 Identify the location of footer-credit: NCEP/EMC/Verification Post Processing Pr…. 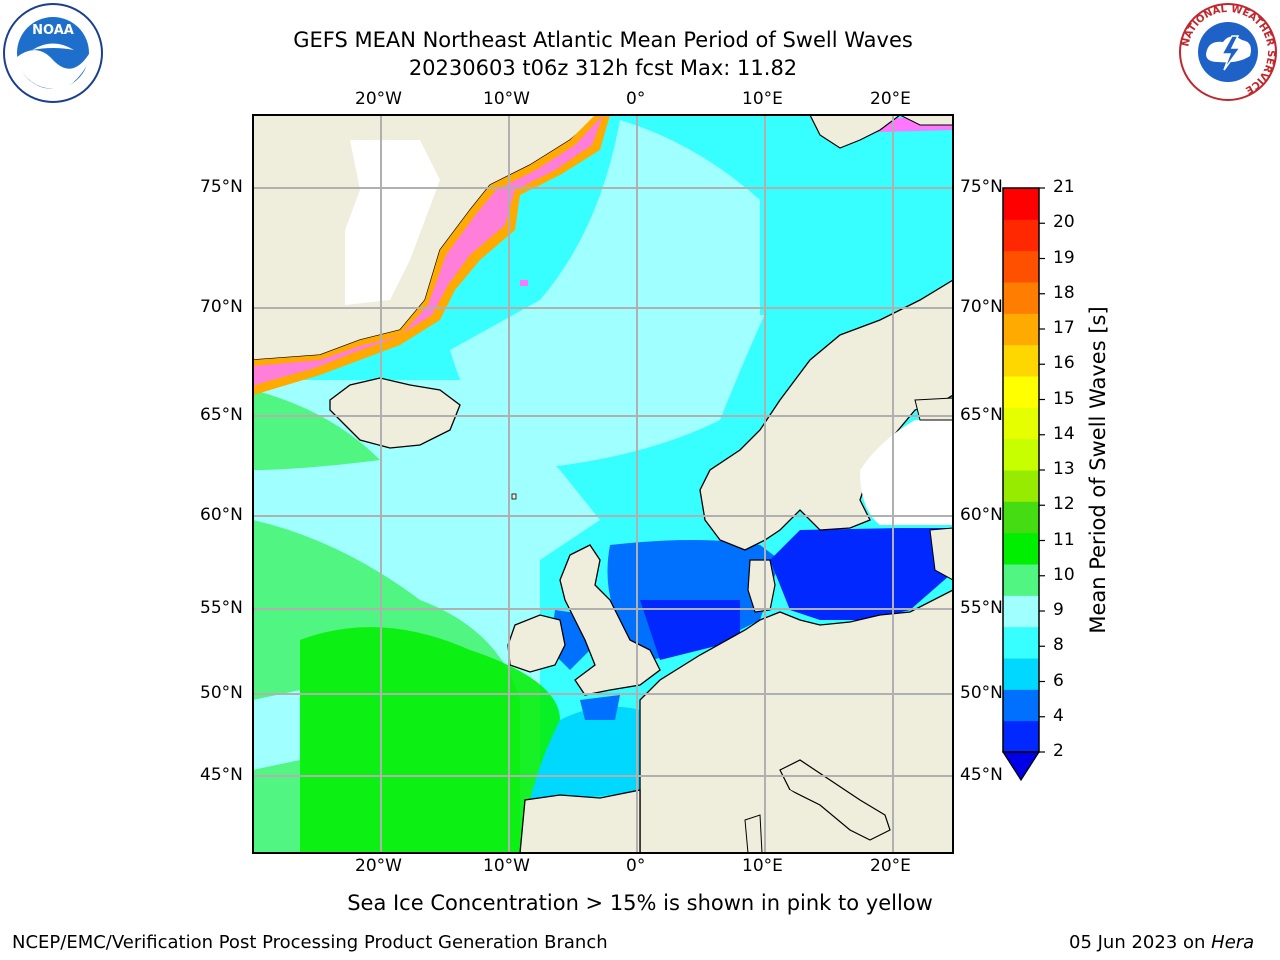
(310, 942).